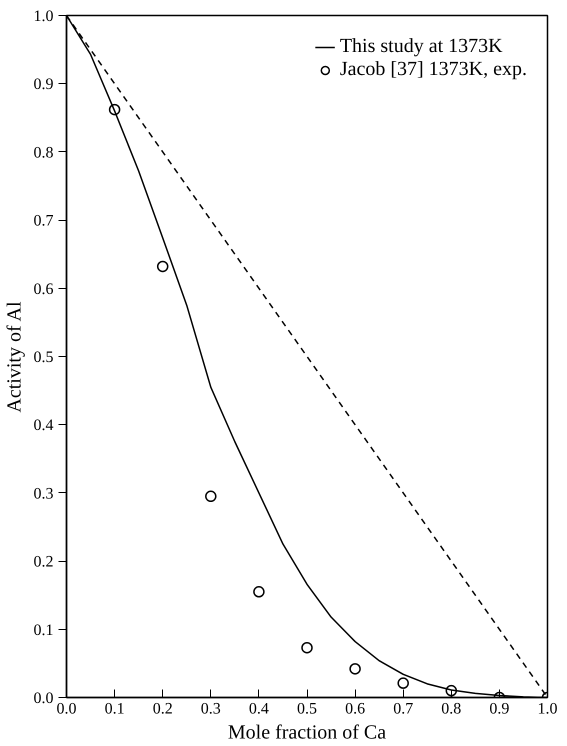 The height and width of the screenshot is (746, 567). I want to click on x-tick-label: 0.4, so click(258, 709).